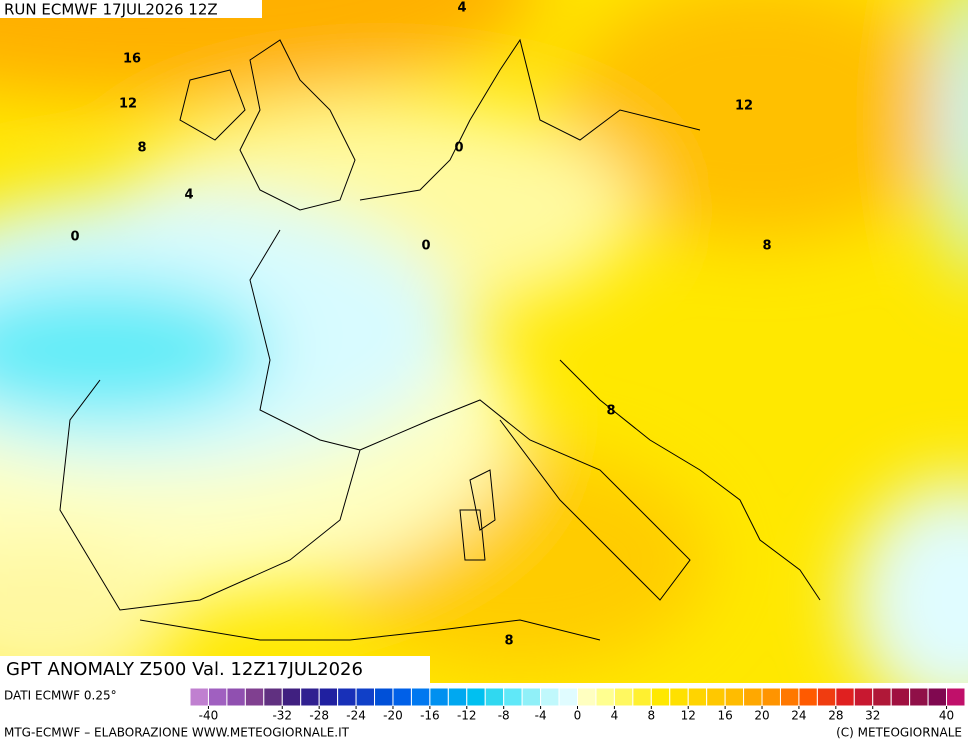 This screenshot has height=745, width=968. I want to click on colorbar-tick-label: 40, so click(946, 716).